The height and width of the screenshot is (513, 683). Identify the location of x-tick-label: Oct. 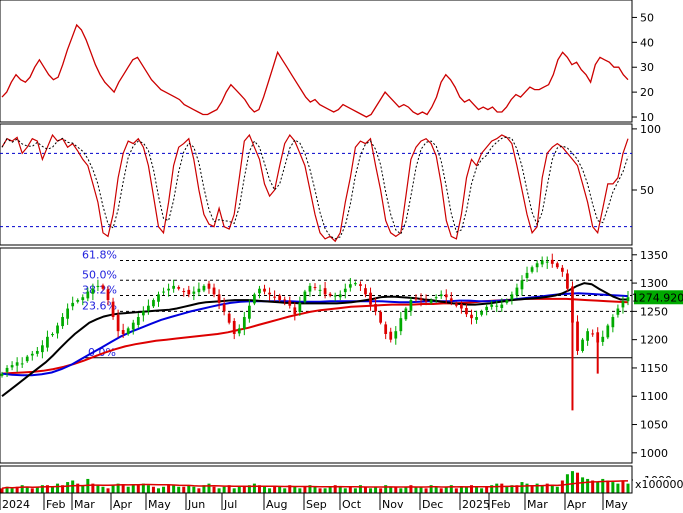
(352, 504).